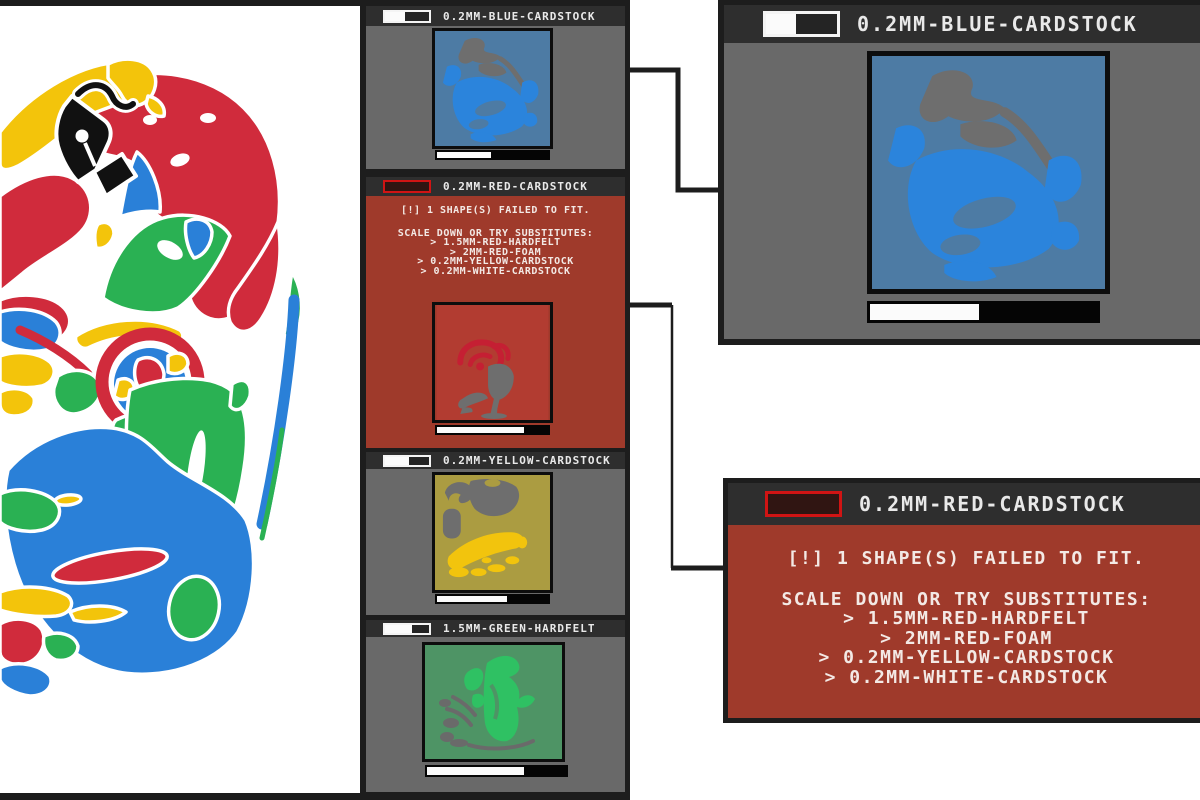 The width and height of the screenshot is (1200, 800). I want to click on panel-title: 0.2MM-YELLOW-CARDSTOCK, so click(527, 460).